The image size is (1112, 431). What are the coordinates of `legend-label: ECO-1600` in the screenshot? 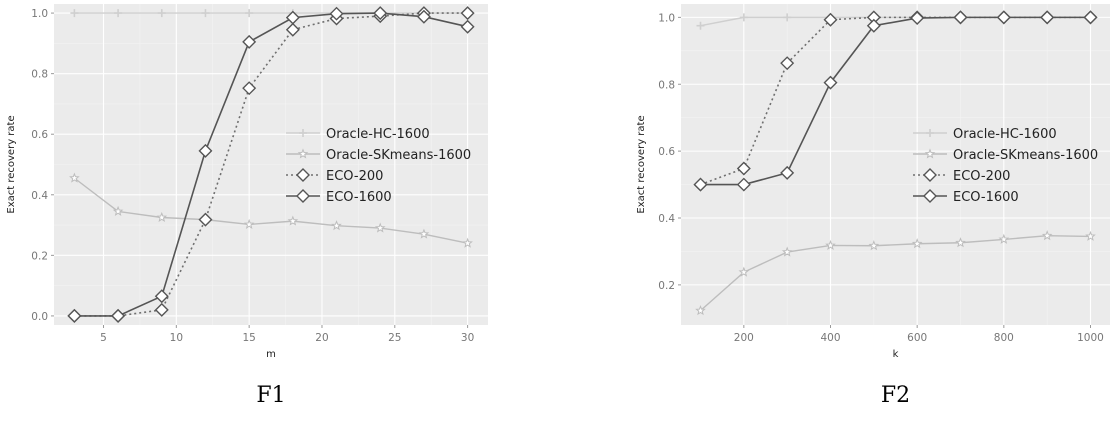 It's located at (986, 197).